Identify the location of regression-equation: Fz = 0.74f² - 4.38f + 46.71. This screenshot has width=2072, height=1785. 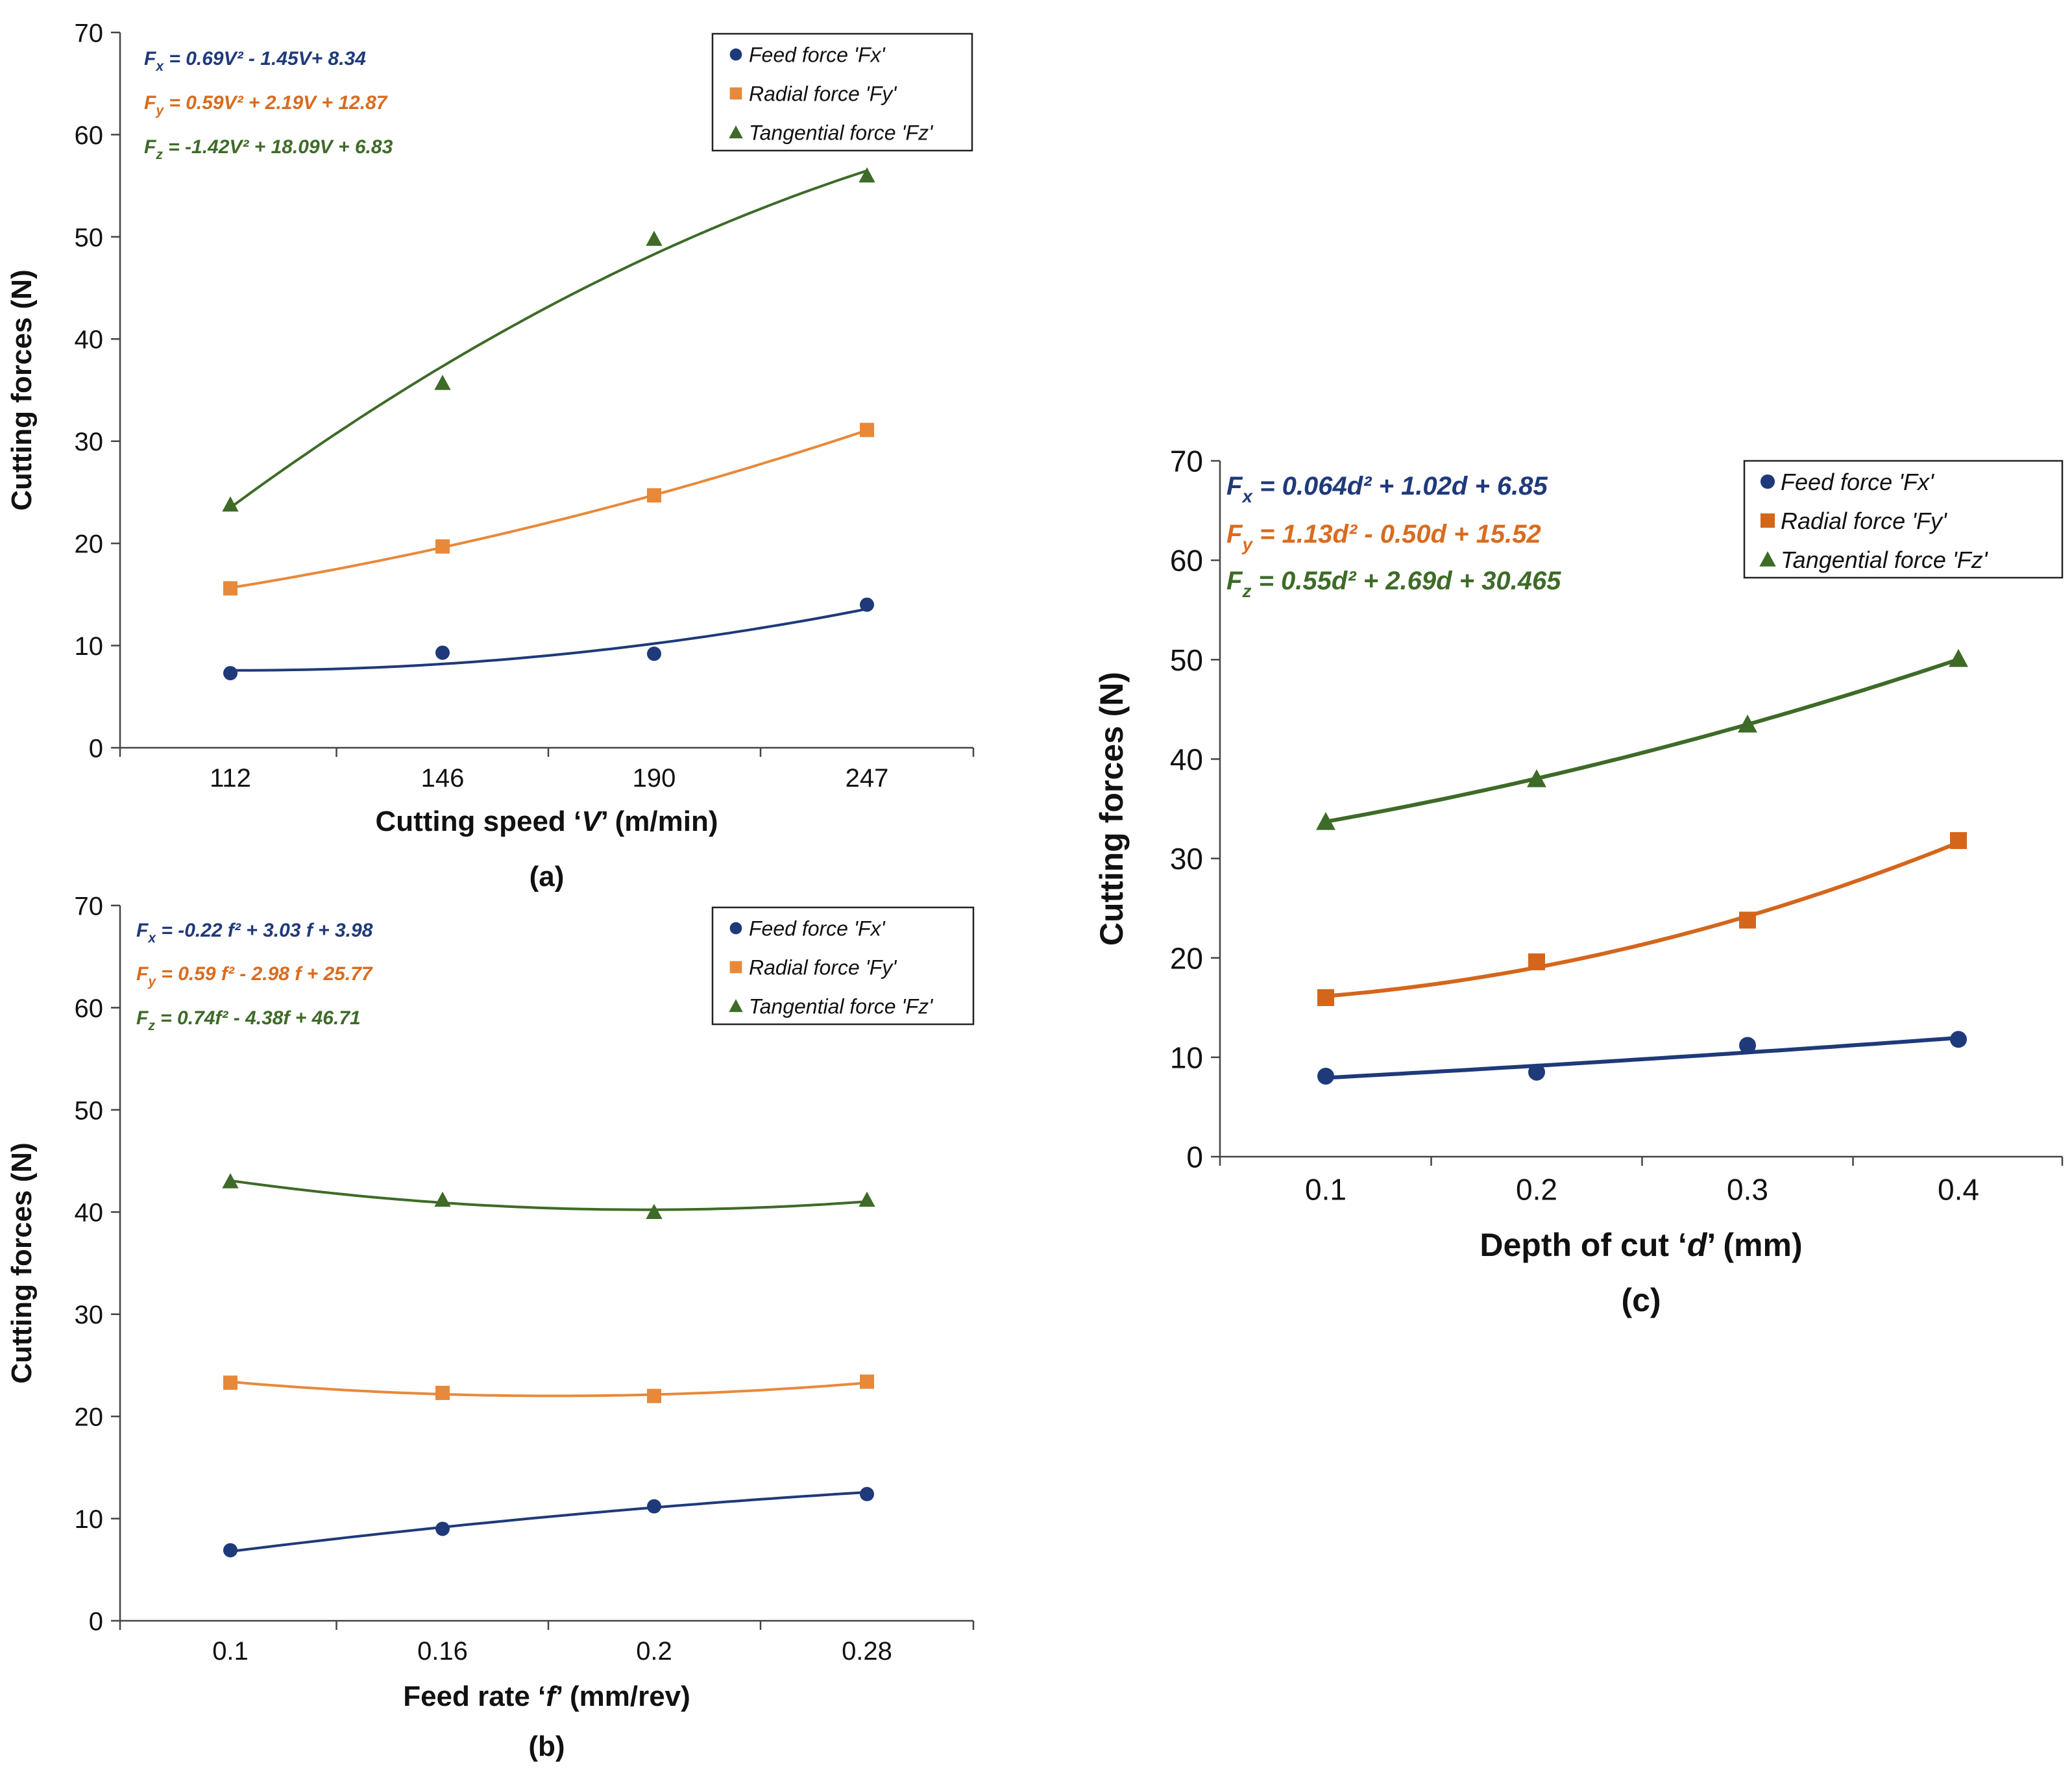
(248, 1020).